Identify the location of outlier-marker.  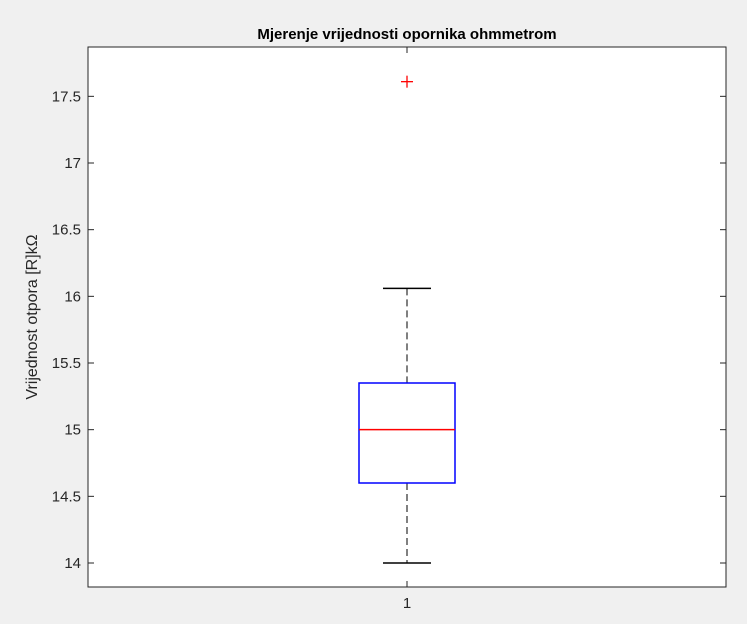
(407, 81).